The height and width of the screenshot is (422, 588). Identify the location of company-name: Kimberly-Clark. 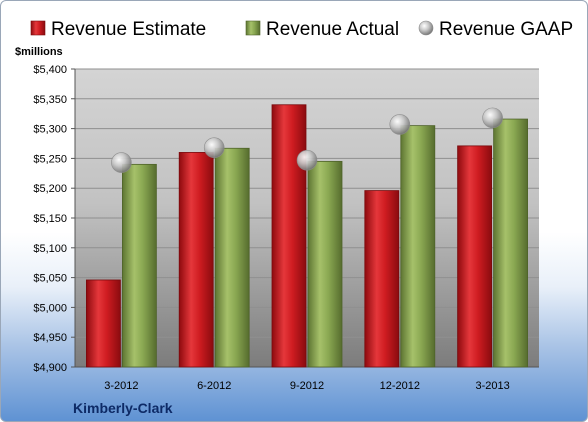
(123, 408).